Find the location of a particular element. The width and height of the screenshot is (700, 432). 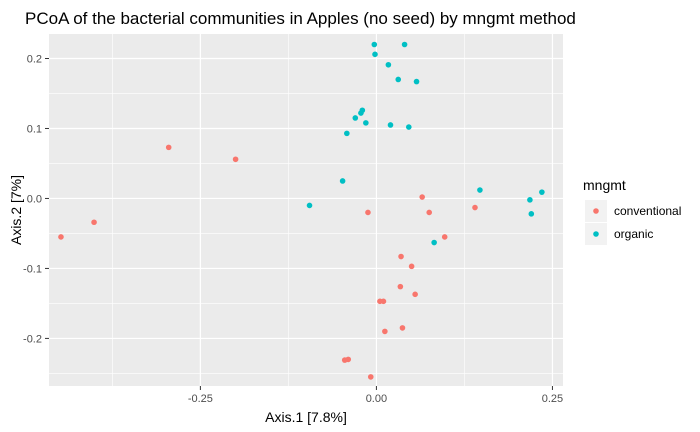

y-tick-label: 0.0 is located at coordinates (34, 199).